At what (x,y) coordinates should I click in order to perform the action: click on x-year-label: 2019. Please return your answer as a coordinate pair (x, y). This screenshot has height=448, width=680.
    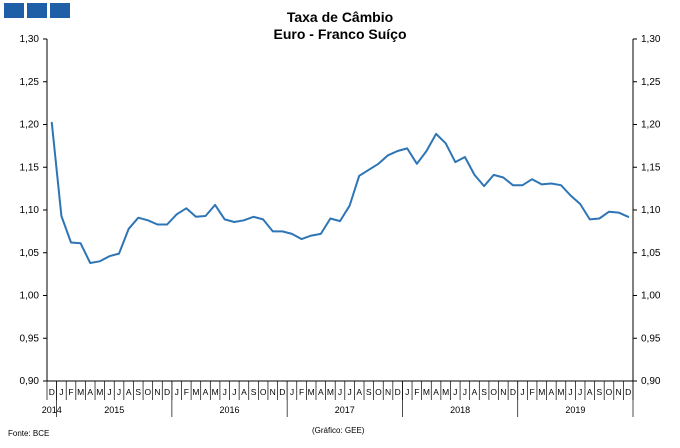
    Looking at the image, I should click on (575, 410).